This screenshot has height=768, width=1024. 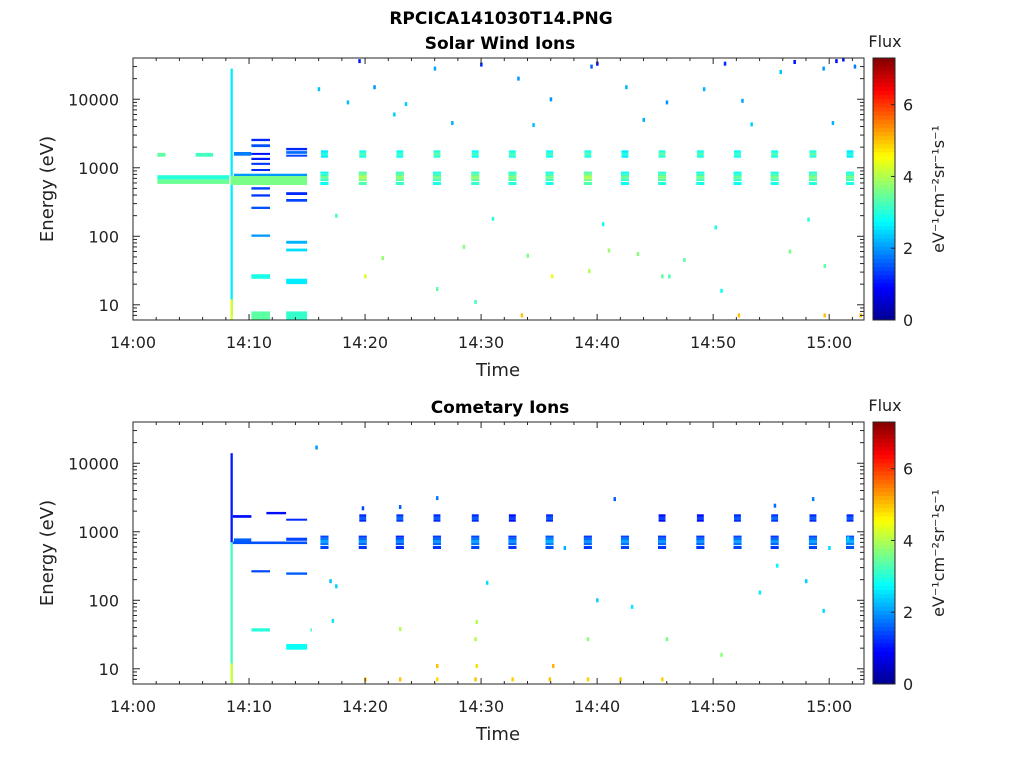 I want to click on burst-cell-solar-wind-4-lo3, so click(x=475, y=174).